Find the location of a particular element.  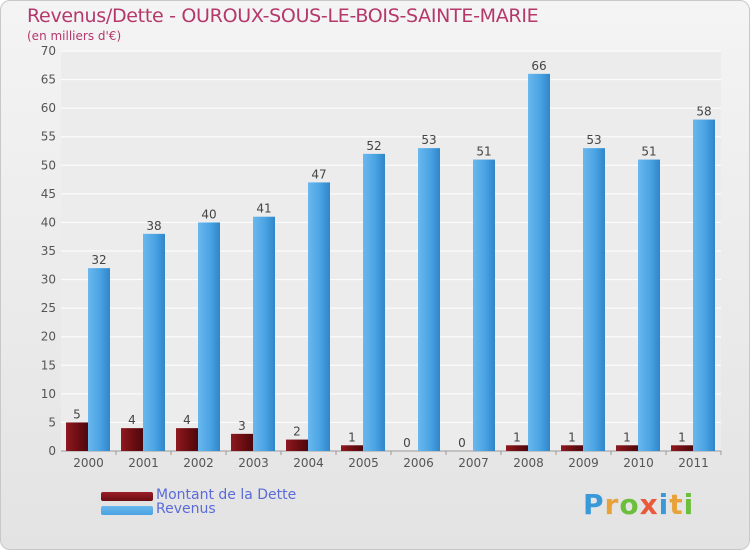

y-tick-label: 0 is located at coordinates (52, 451).